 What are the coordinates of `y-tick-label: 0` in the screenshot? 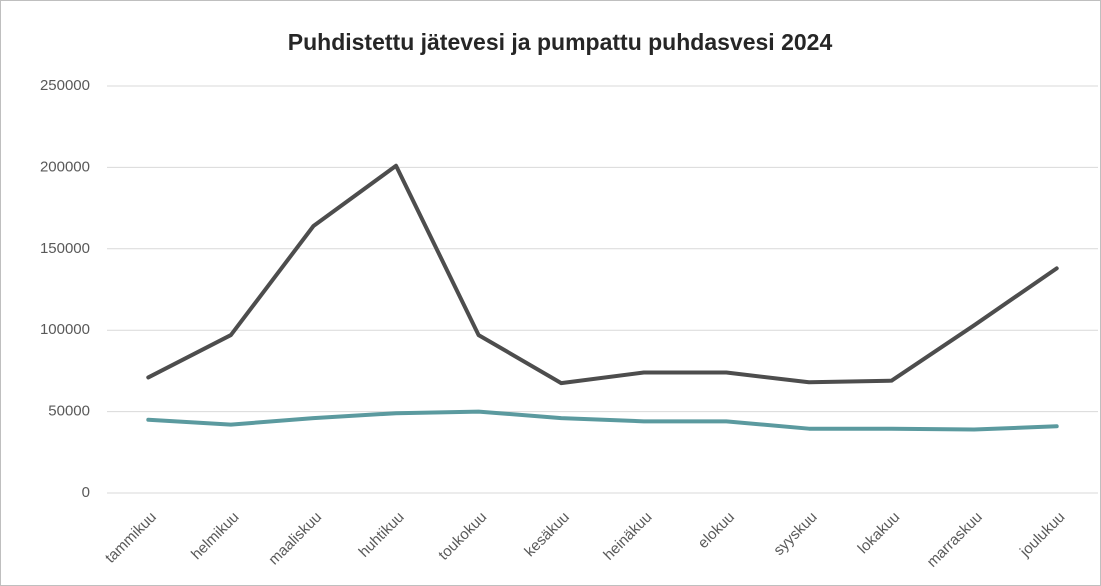 It's located at (86, 492).